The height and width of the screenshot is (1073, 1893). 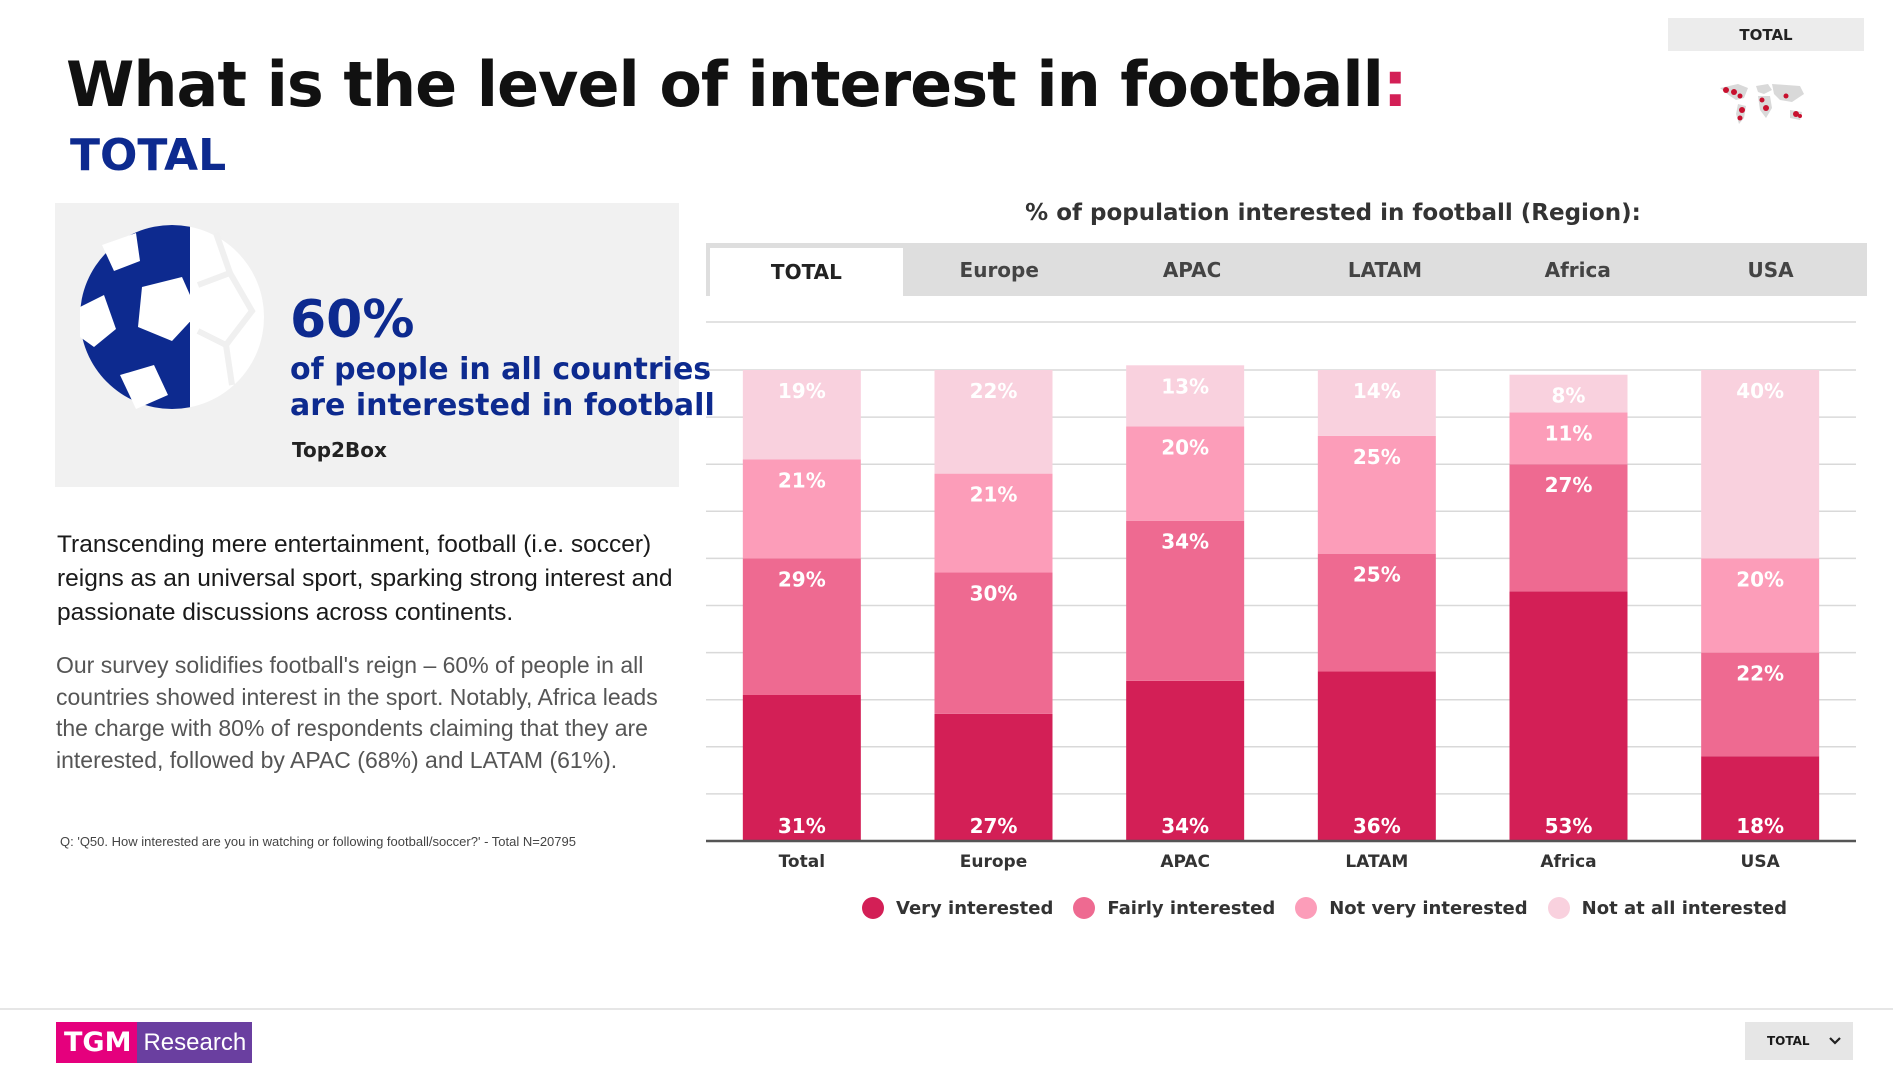 What do you see at coordinates (1569, 826) in the screenshot?
I see `data-label: 53%` at bounding box center [1569, 826].